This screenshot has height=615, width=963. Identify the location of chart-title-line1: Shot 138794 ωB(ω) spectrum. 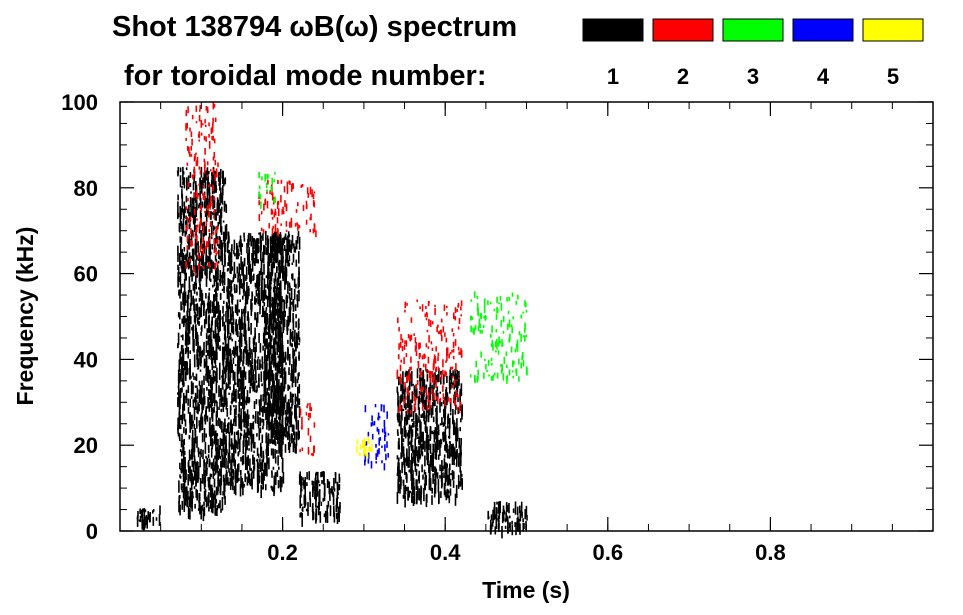
(314, 27).